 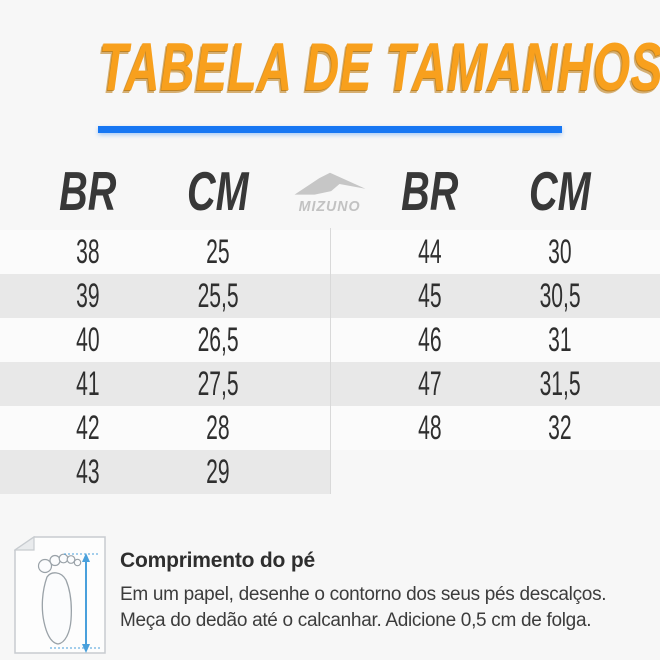 What do you see at coordinates (88, 295) in the screenshot?
I see `table-cell: 39` at bounding box center [88, 295].